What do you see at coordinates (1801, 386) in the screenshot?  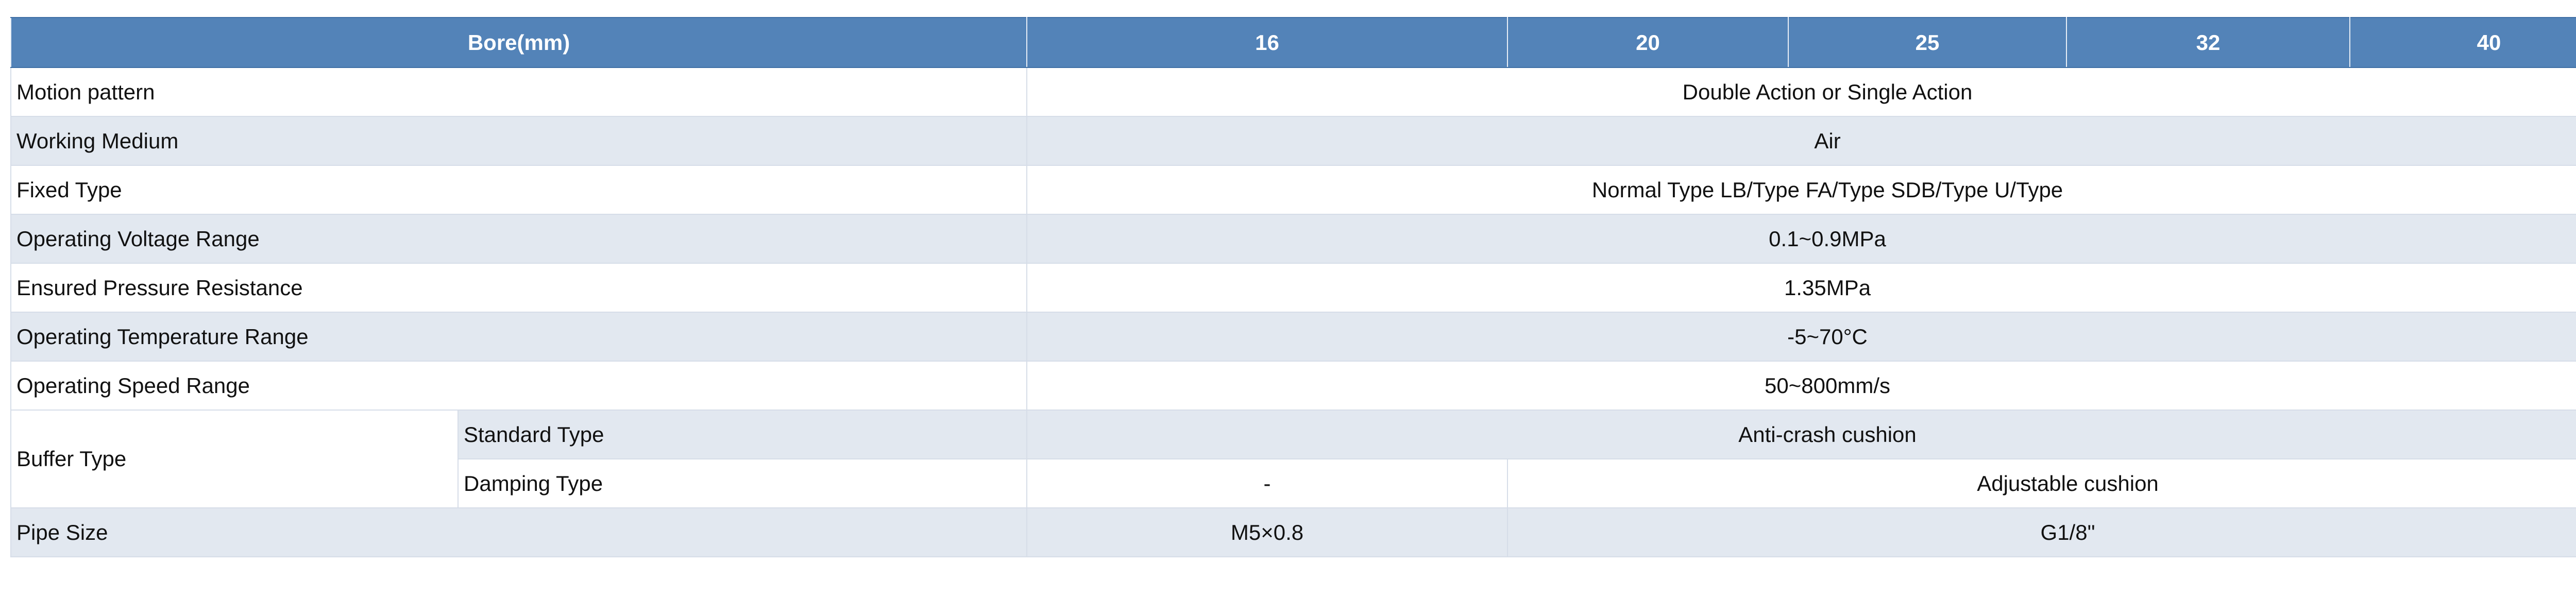 I see `row-value: 50~800mm/s` at bounding box center [1801, 386].